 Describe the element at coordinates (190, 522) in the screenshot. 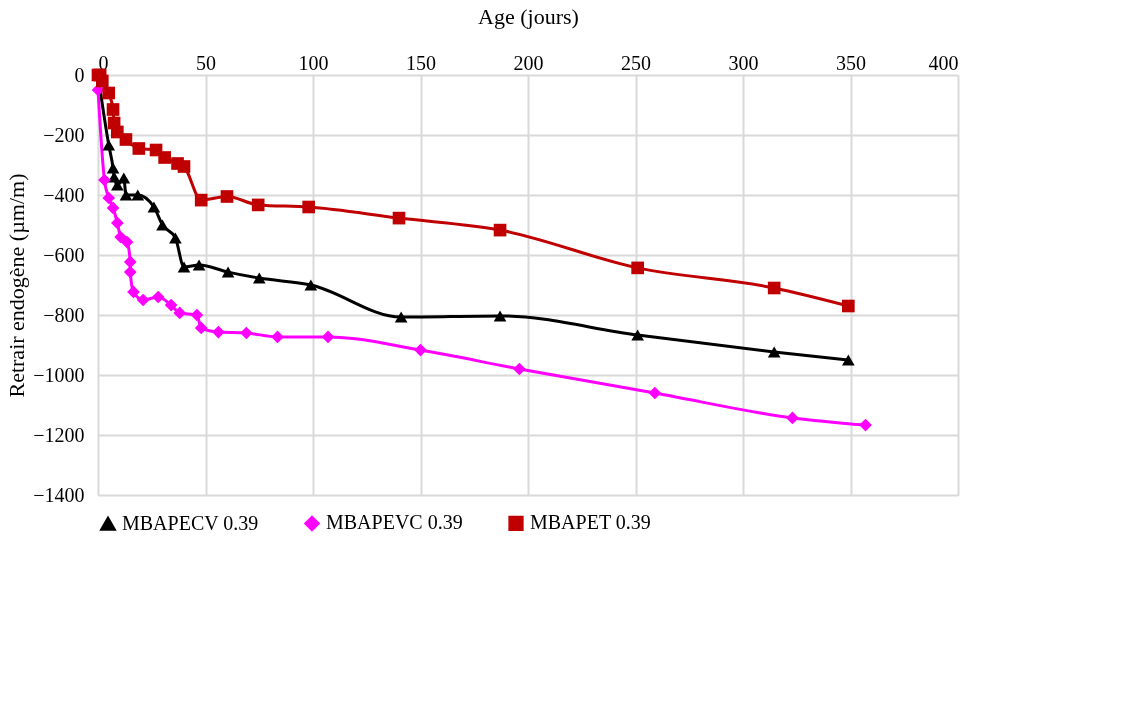

I see `legend-label: MBAPECV 0.39` at that location.